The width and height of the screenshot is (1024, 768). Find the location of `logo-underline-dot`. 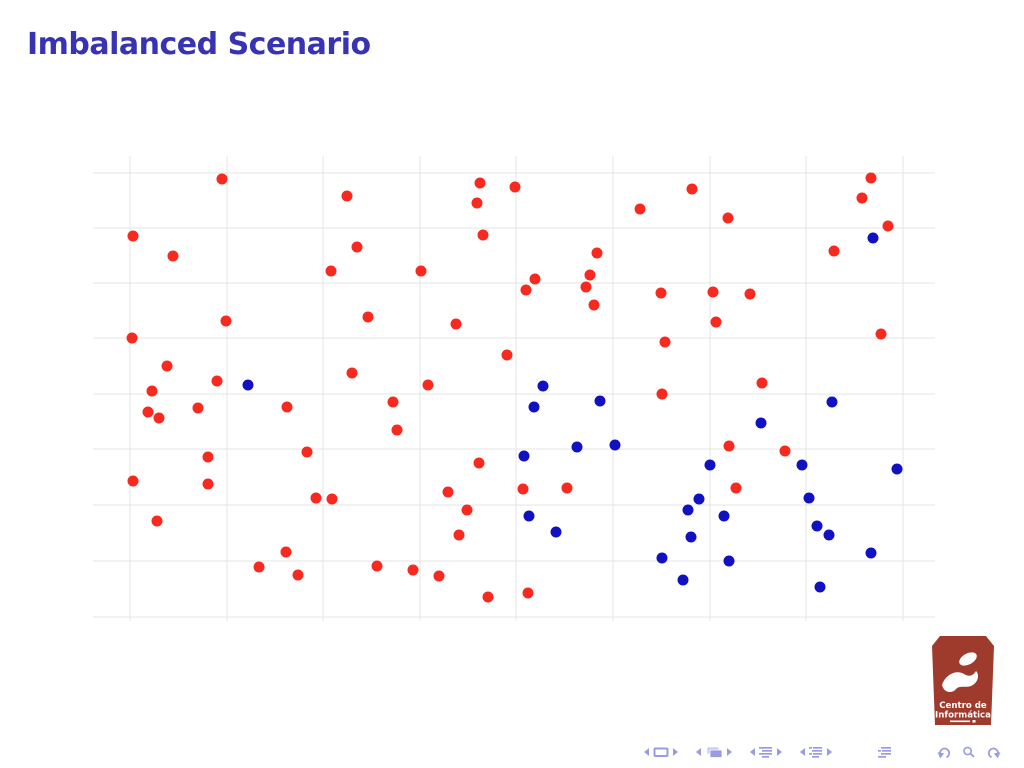

logo-underline-dot is located at coordinates (974, 721).